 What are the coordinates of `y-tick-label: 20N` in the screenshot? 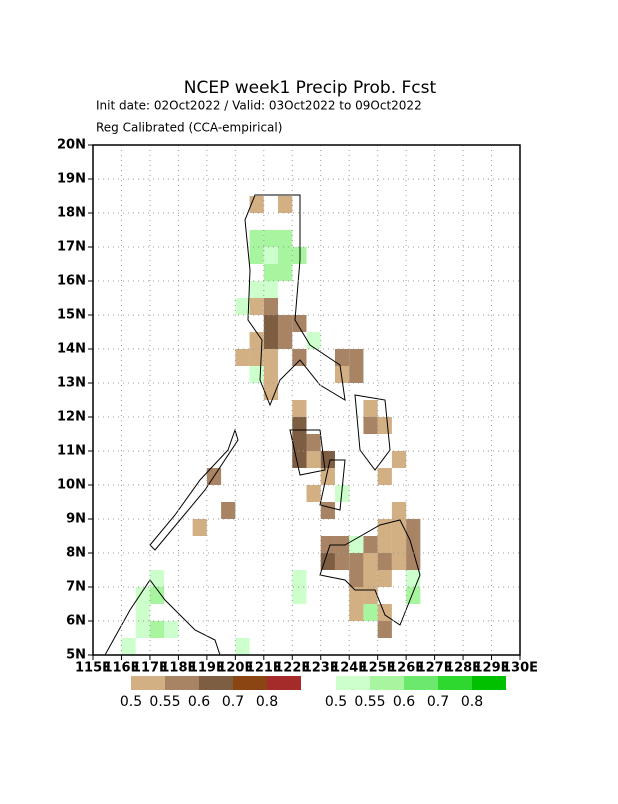 It's located at (71, 145).